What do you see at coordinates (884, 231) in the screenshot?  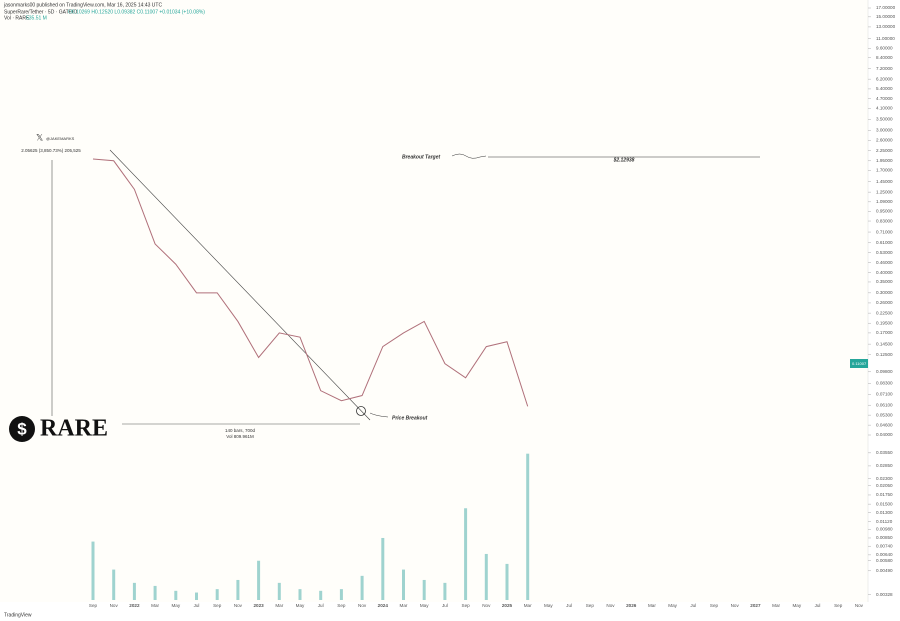 I see `y-tick-label: 0.71000` at bounding box center [884, 231].